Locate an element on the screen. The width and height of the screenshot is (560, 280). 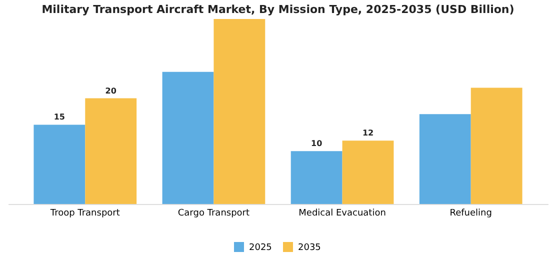
legend-label: 2025 is located at coordinates (260, 248).